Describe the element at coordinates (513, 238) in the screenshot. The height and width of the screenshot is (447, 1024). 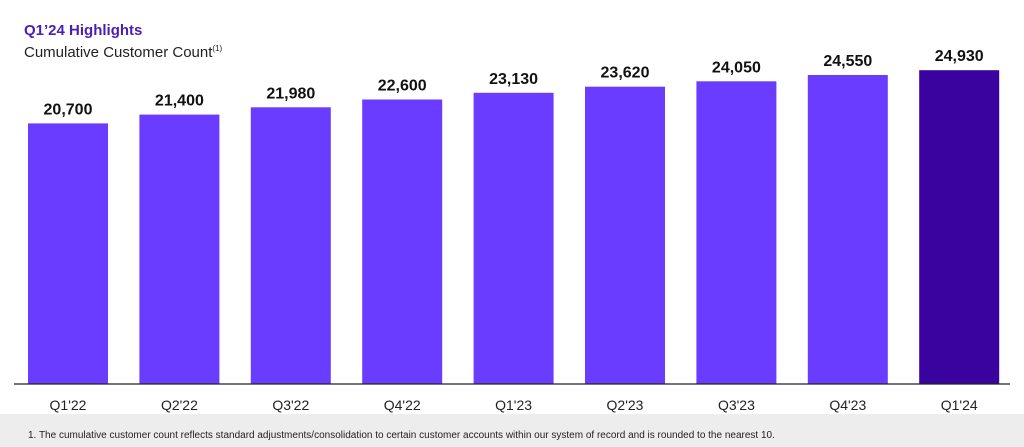
I see `bar-q123` at that location.